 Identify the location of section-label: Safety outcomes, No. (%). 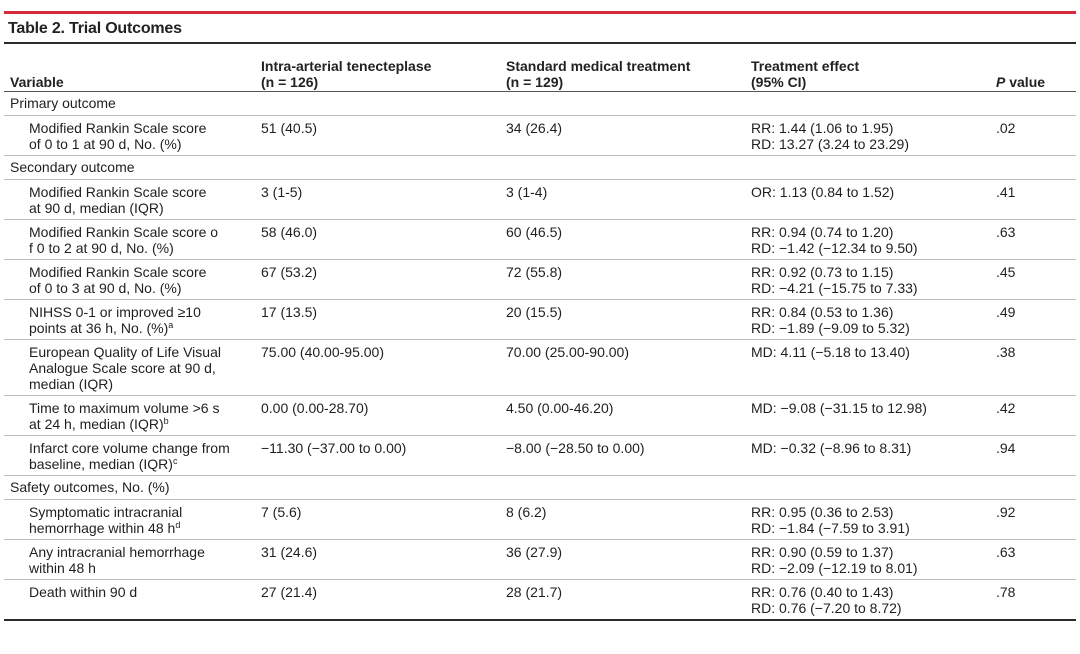
(540, 487).